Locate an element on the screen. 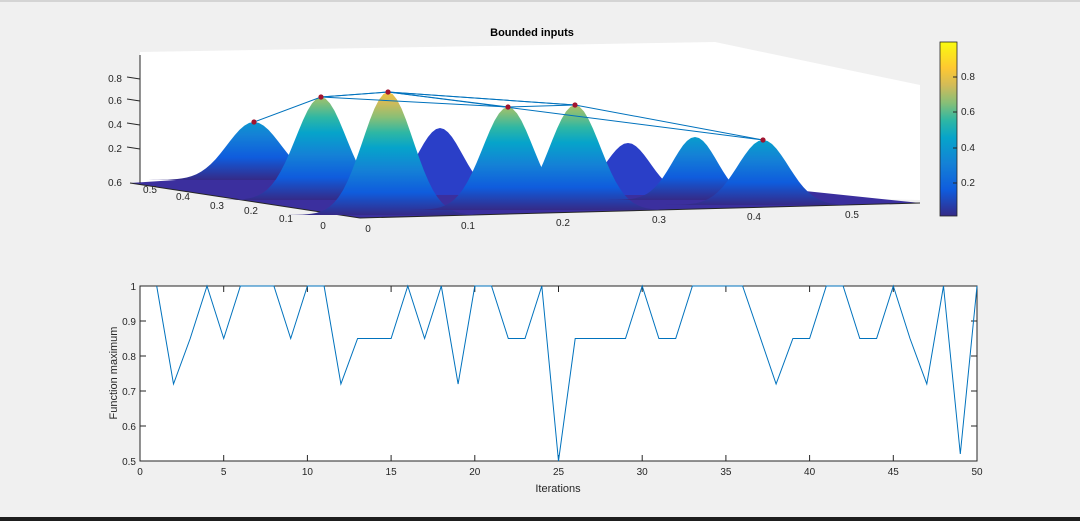 This screenshot has width=1080, height=521. y-tick-label: 0 is located at coordinates (323, 226).